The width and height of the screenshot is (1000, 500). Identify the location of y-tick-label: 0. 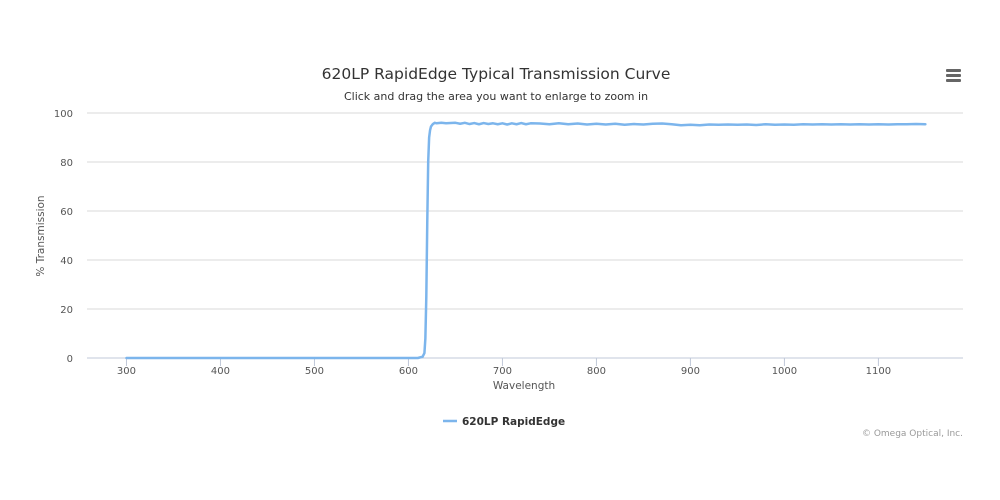
(70, 359).